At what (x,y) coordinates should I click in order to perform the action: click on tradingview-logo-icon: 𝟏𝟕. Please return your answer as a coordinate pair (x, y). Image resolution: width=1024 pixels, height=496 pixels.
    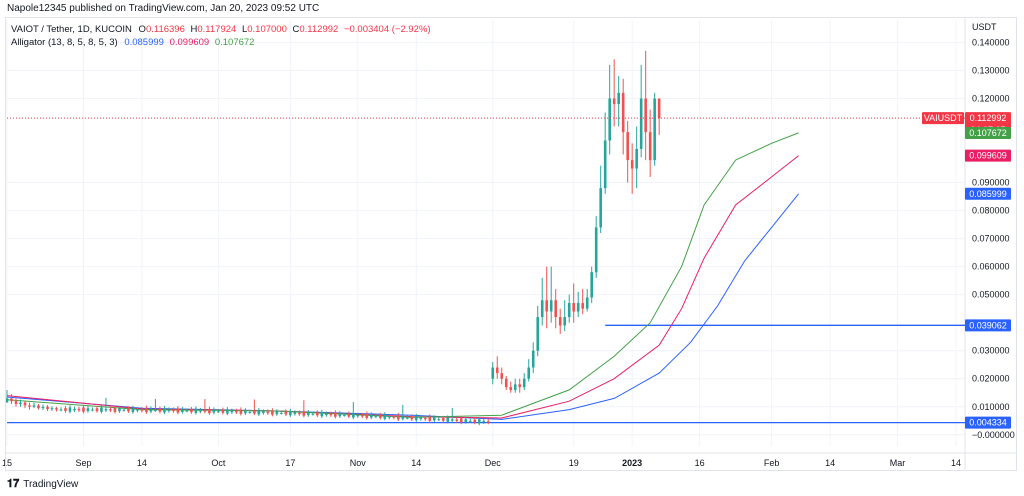
    Looking at the image, I should click on (13, 484).